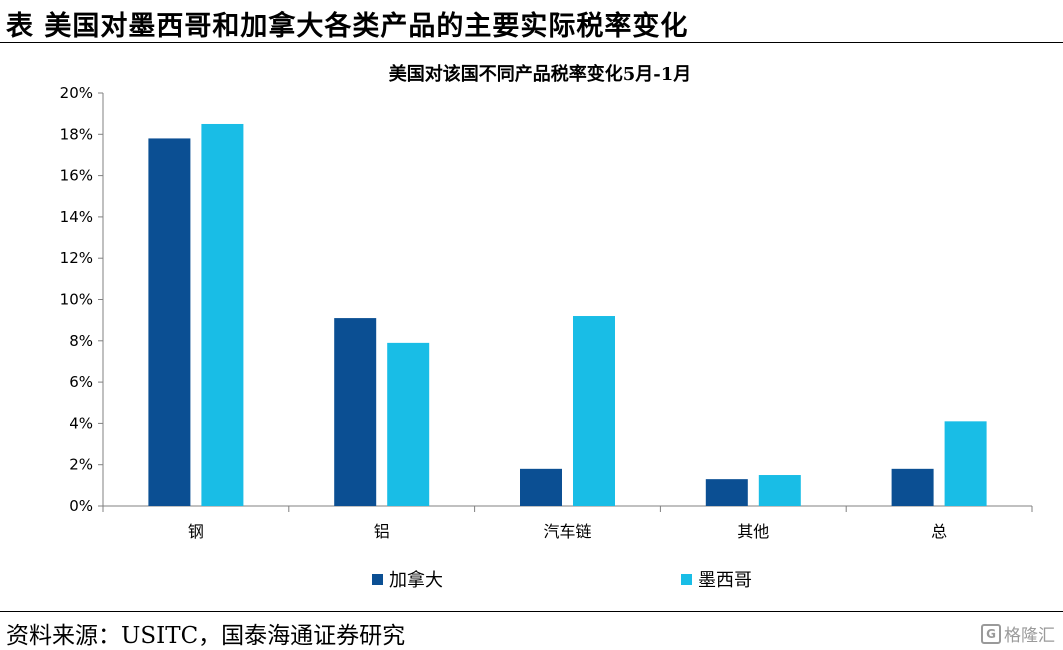  Describe the element at coordinates (76, 217) in the screenshot. I see `y-tick-label: 14%` at that location.